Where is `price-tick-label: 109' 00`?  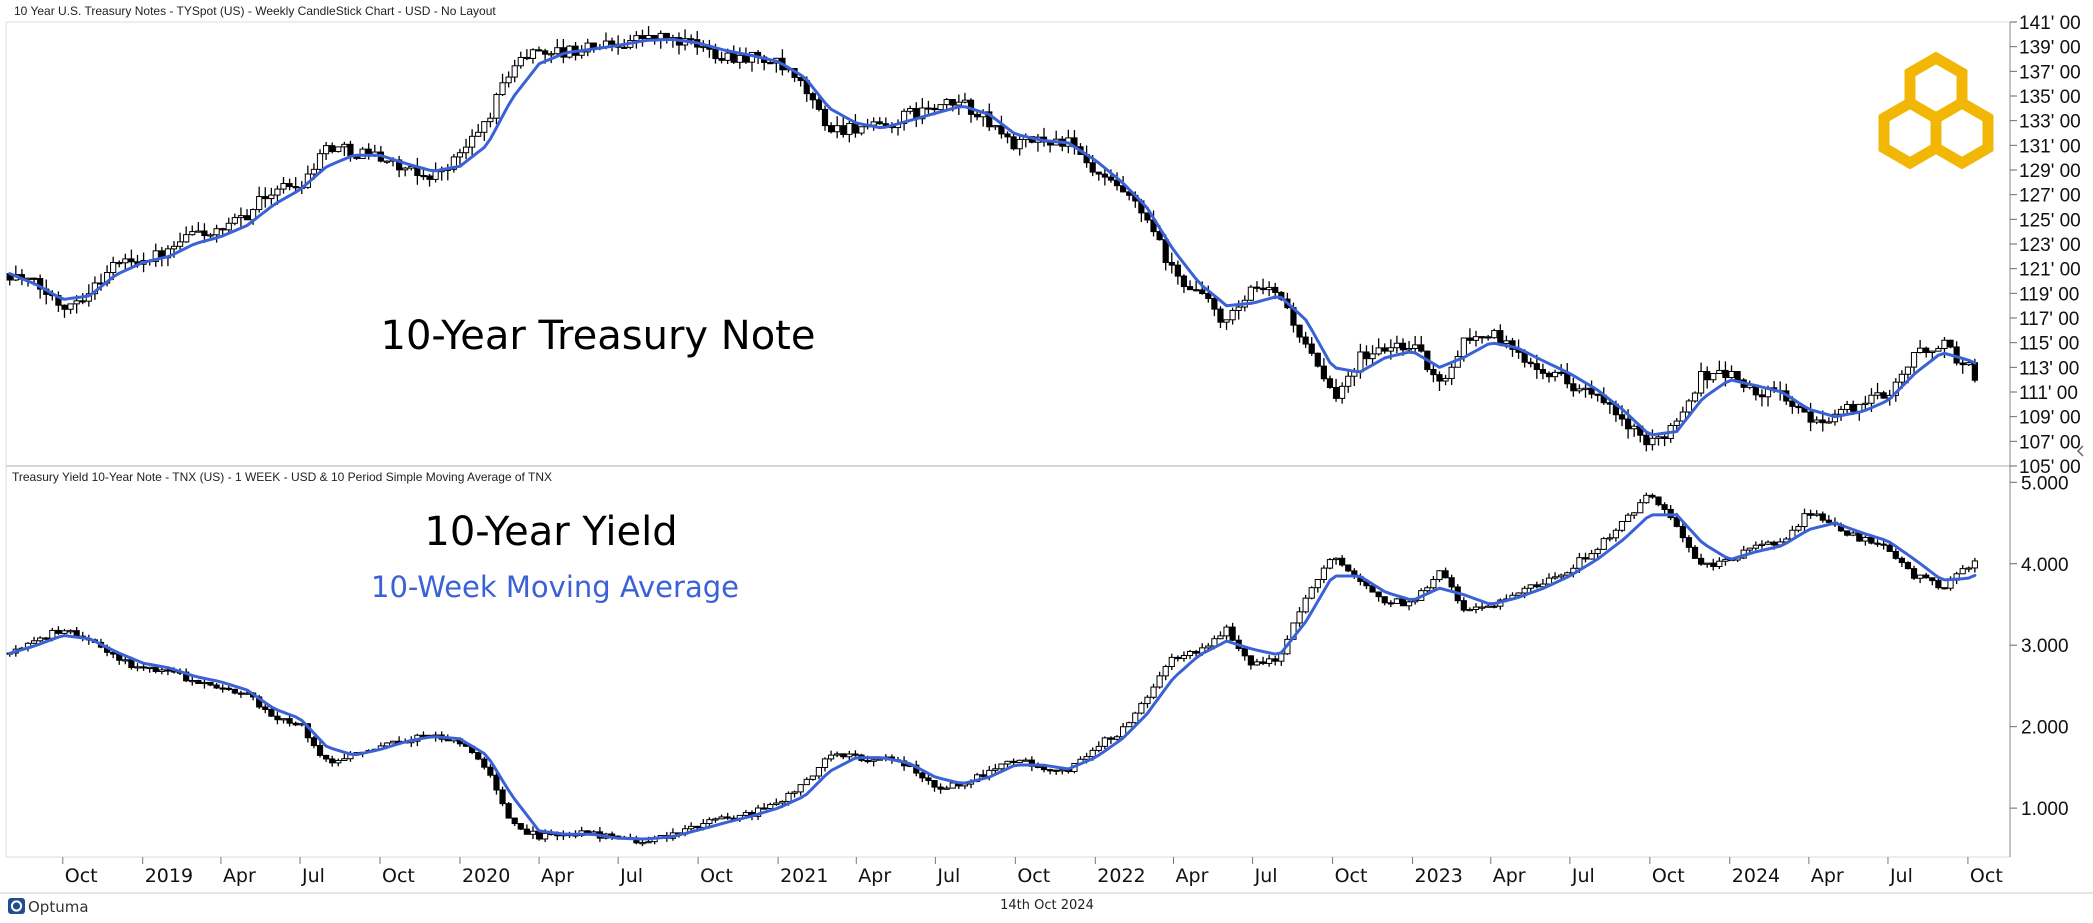
price-tick-label: 109' 00 is located at coordinates (2050, 418).